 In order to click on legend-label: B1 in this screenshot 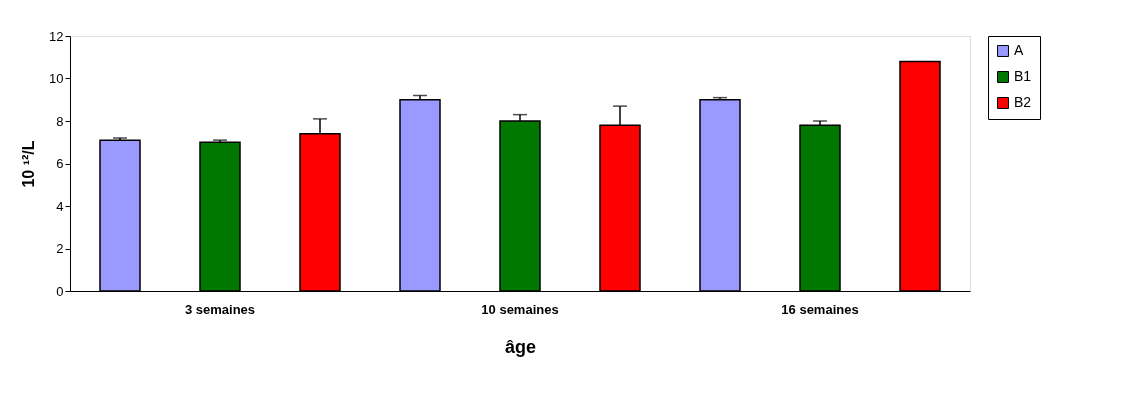, I will do `click(1023, 76)`.